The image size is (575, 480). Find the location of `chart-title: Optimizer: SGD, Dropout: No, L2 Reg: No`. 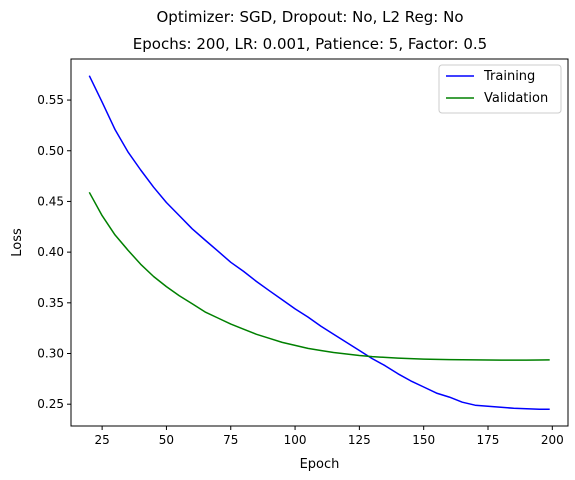

chart-title: Optimizer: SGD, Dropout: No, L2 Reg: No is located at coordinates (309, 17).